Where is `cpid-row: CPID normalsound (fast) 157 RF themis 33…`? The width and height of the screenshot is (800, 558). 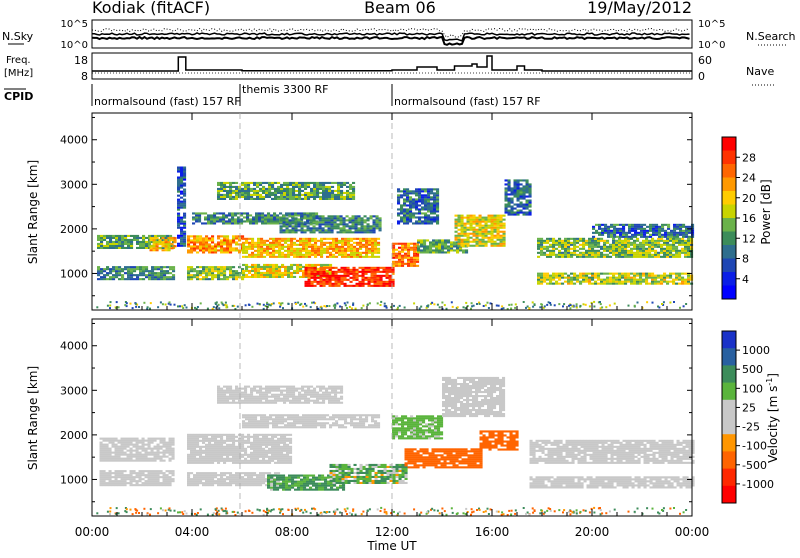 cpid-row: CPID normalsound (fast) 157 RF themis 33… is located at coordinates (272, 95).